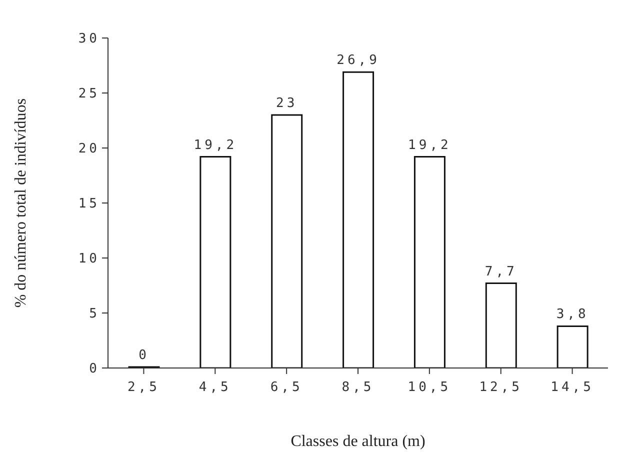 The image size is (636, 467). I want to click on x-tick-label: 14,5, so click(572, 388).